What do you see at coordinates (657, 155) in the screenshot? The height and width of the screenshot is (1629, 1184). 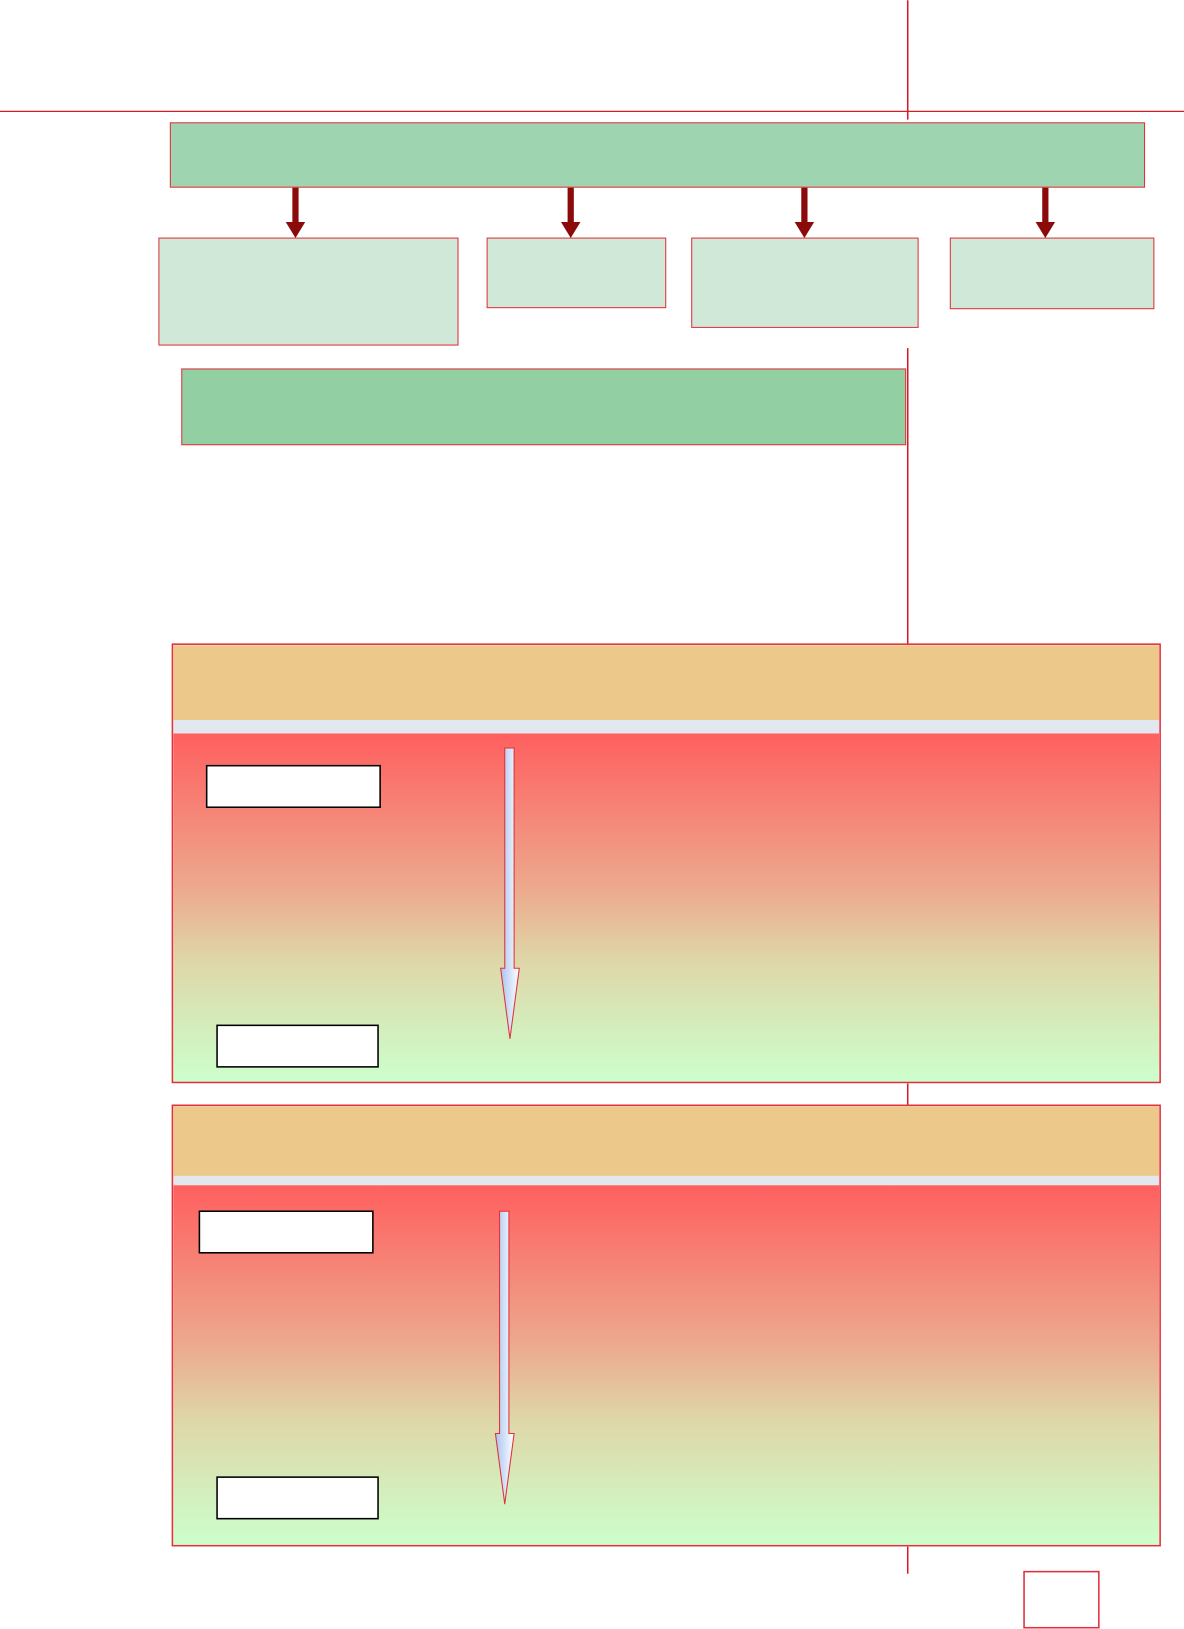 I see `header-box` at bounding box center [657, 155].